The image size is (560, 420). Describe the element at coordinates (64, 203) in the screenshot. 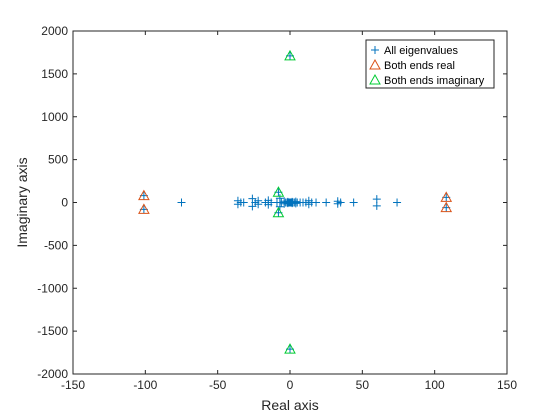

I see `y-tick-label-4: 0` at that location.